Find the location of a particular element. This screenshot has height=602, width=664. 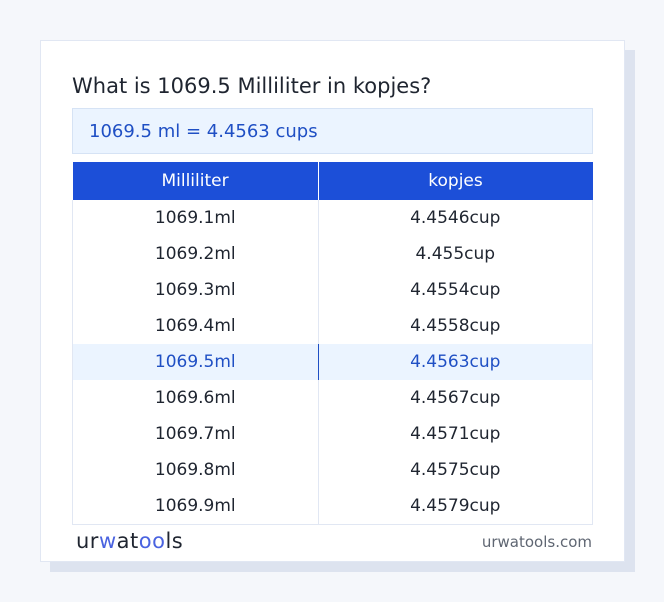

column-header: Milliliter is located at coordinates (195, 181).